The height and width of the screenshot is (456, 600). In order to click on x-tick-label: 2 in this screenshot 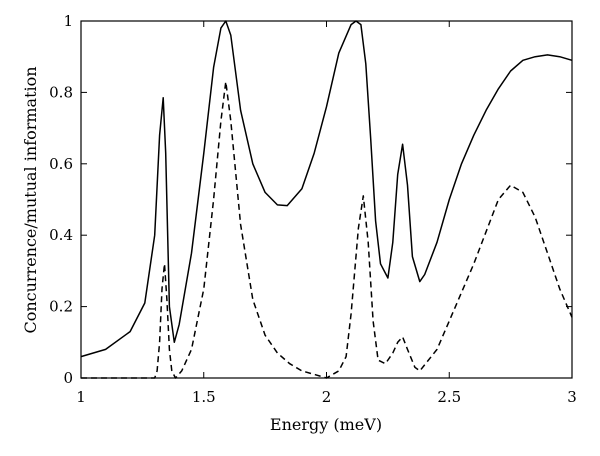, I will do `click(327, 397)`.